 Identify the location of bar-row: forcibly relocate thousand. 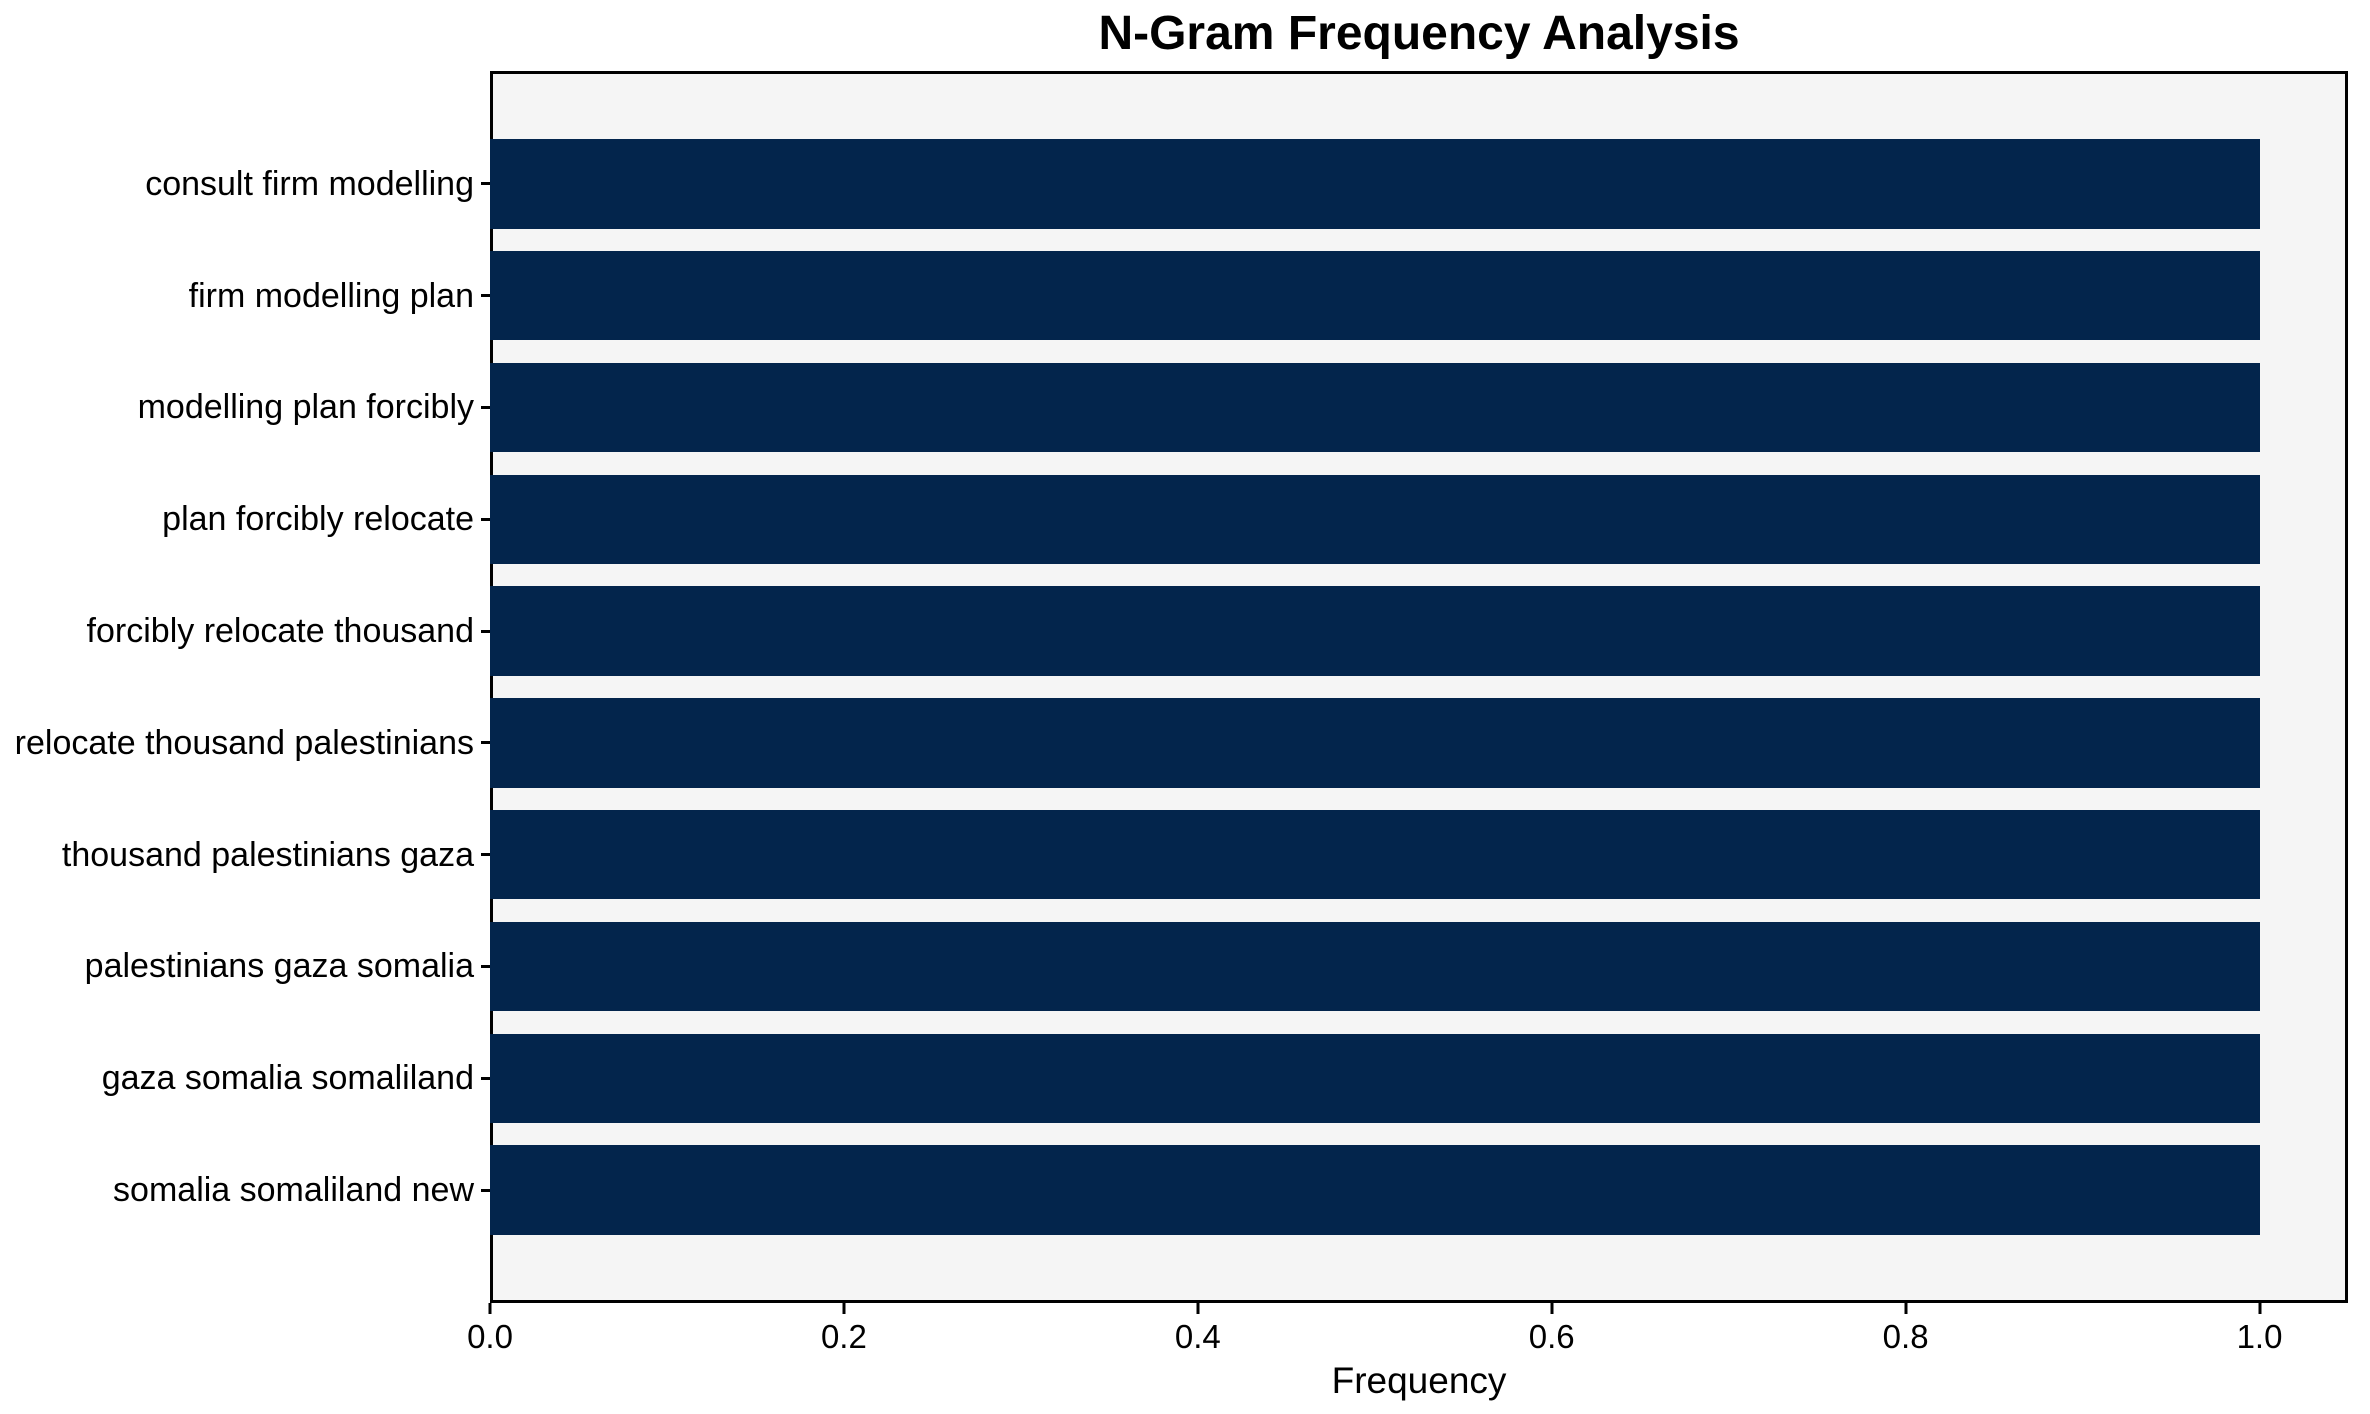
(1174, 631).